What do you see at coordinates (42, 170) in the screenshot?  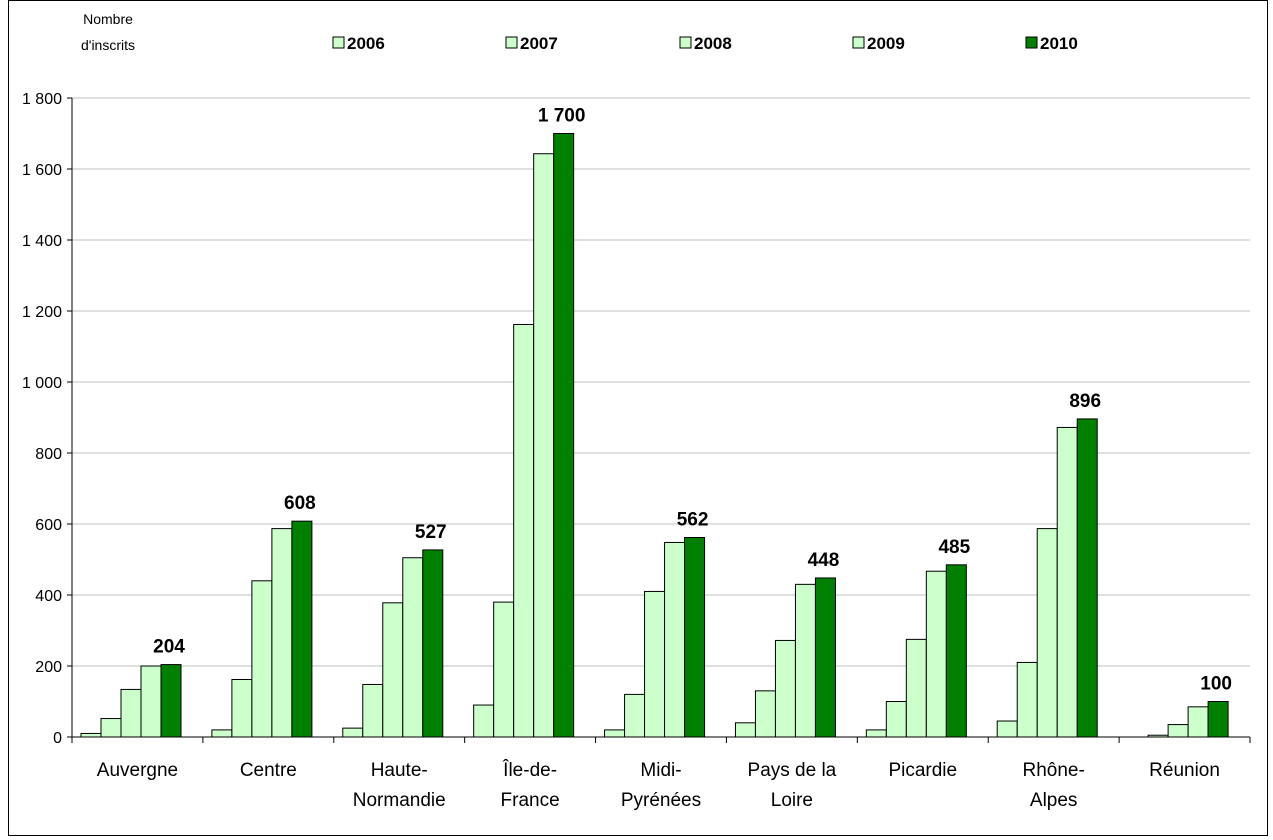 I see `y-tick-label: 1 600` at bounding box center [42, 170].